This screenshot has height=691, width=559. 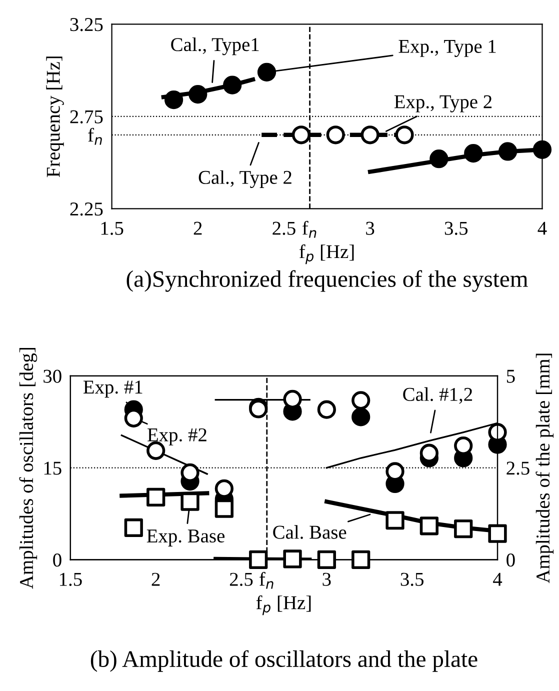 What do you see at coordinates (245, 179) in the screenshot?
I see `annotation: Cal., Type 2` at bounding box center [245, 179].